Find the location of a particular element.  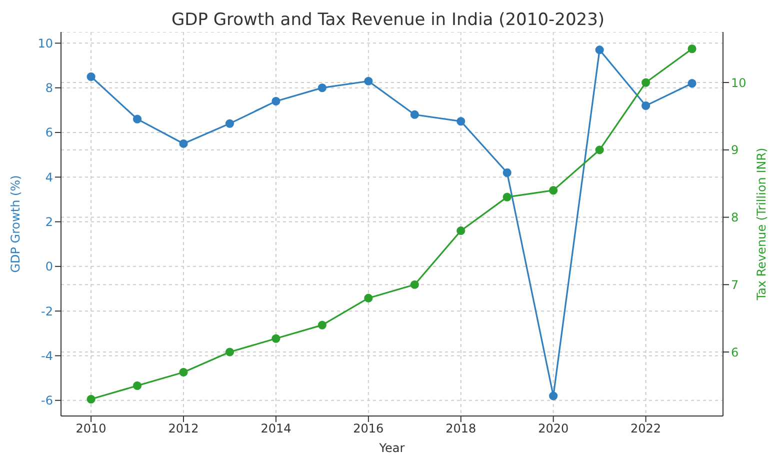

y-tick-label: 6 is located at coordinates (49, 133).